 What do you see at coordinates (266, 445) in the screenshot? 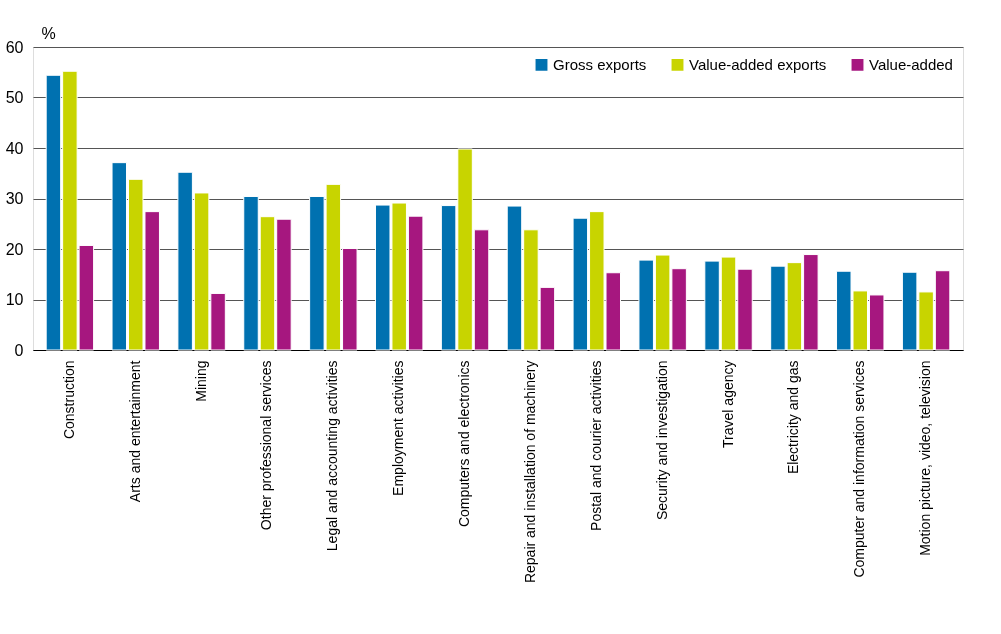
I see `x-tick-label: Other professional services` at bounding box center [266, 445].